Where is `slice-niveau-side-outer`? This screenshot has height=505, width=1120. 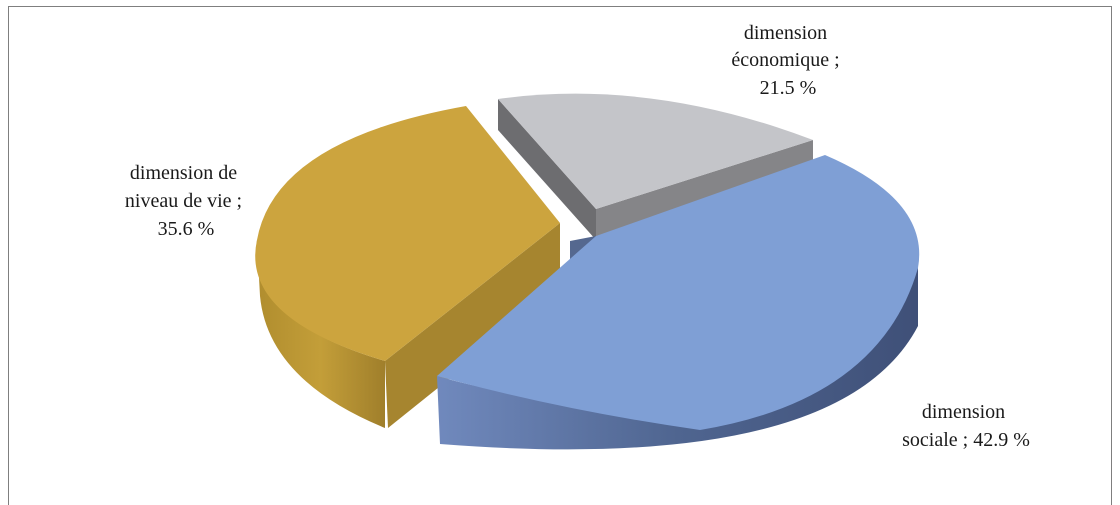 slice-niveau-side-outer is located at coordinates (320, 334).